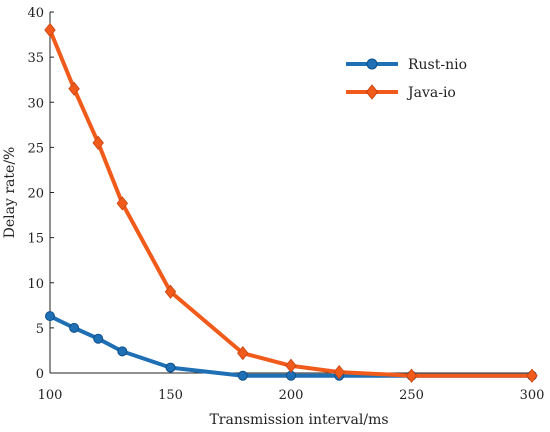 This screenshot has width=550, height=432. What do you see at coordinates (35, 148) in the screenshot?
I see `y-tick-label: 25` at bounding box center [35, 148].